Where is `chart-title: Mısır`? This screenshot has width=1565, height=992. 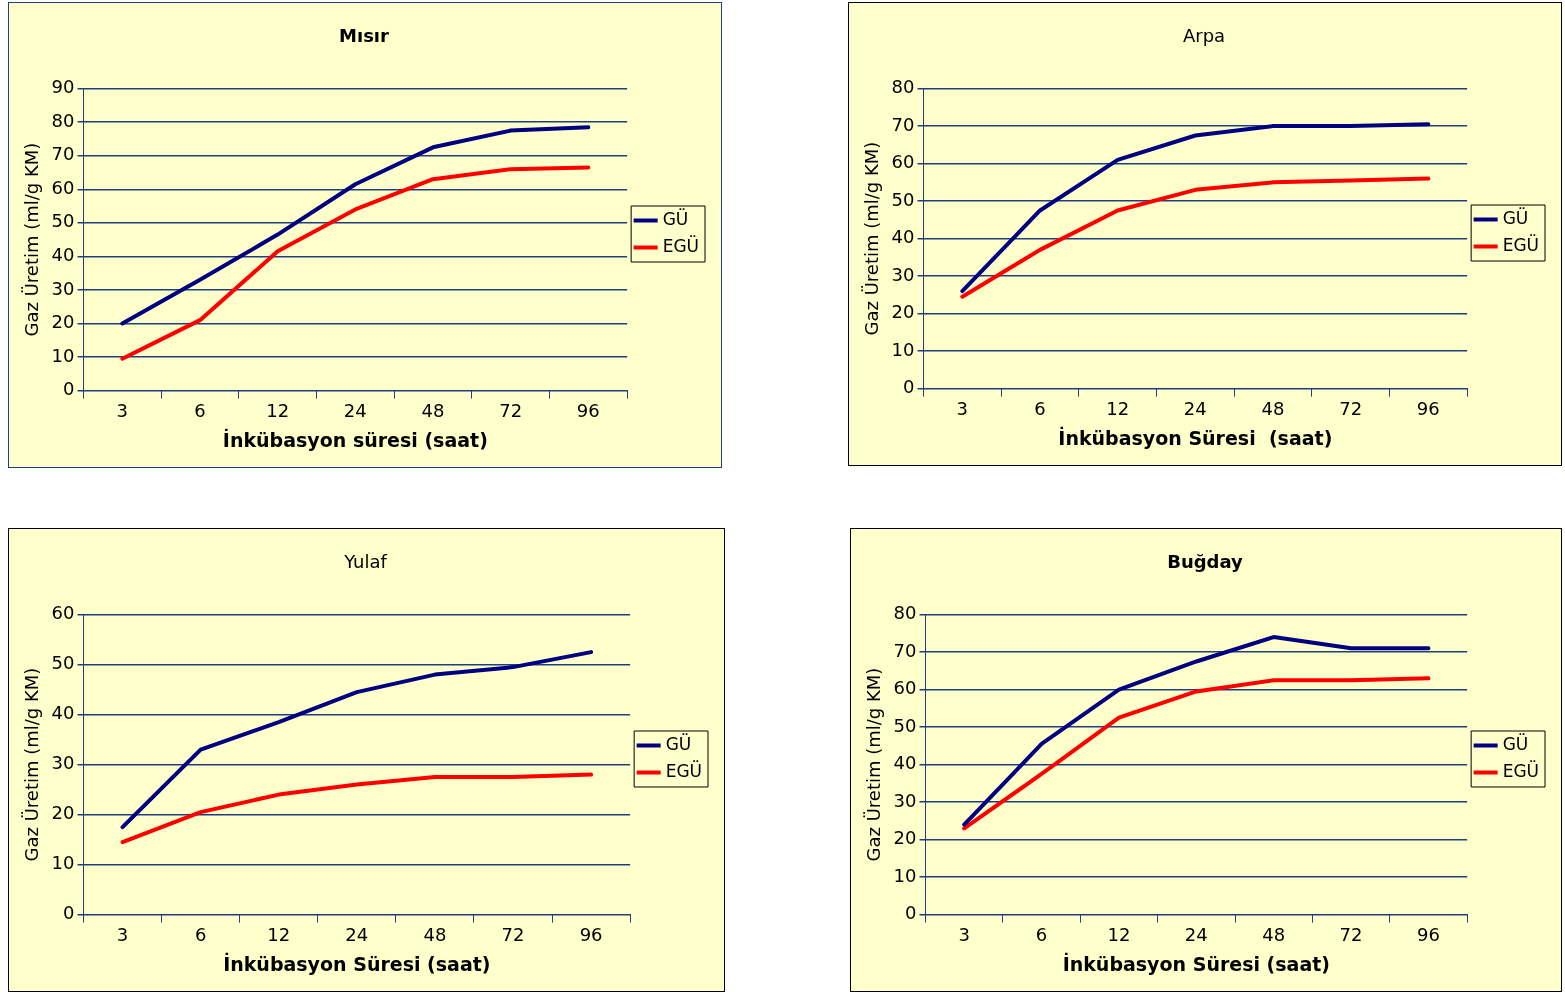
chart-title: Mısır is located at coordinates (364, 36).